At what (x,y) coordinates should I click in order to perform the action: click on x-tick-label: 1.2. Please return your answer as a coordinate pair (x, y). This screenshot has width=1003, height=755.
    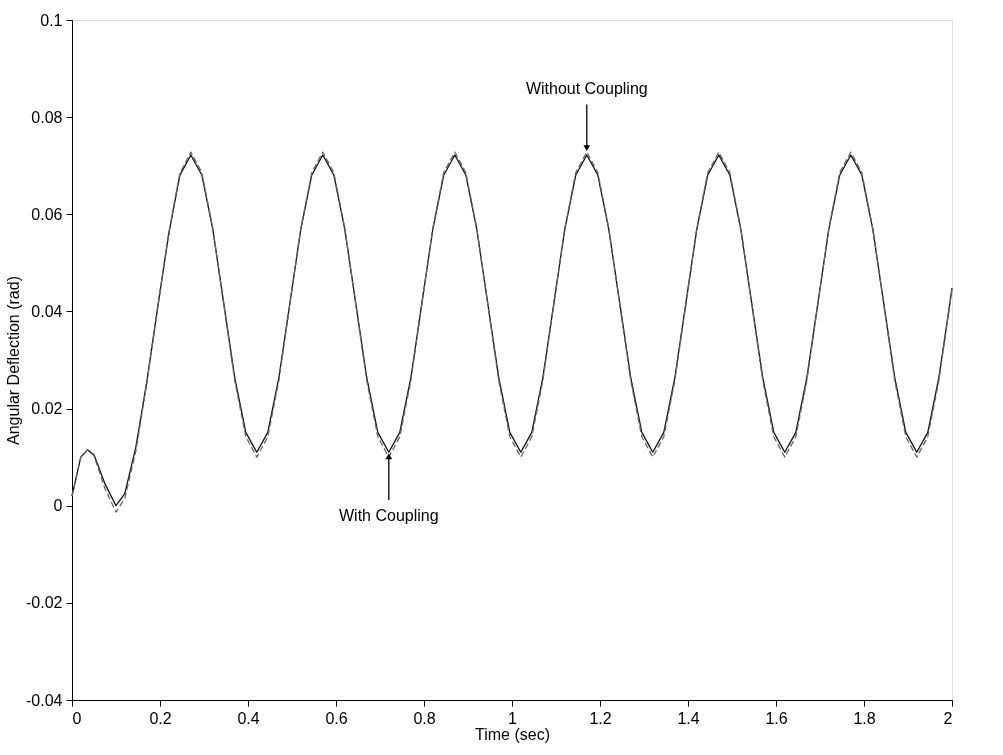
    Looking at the image, I should click on (600, 718).